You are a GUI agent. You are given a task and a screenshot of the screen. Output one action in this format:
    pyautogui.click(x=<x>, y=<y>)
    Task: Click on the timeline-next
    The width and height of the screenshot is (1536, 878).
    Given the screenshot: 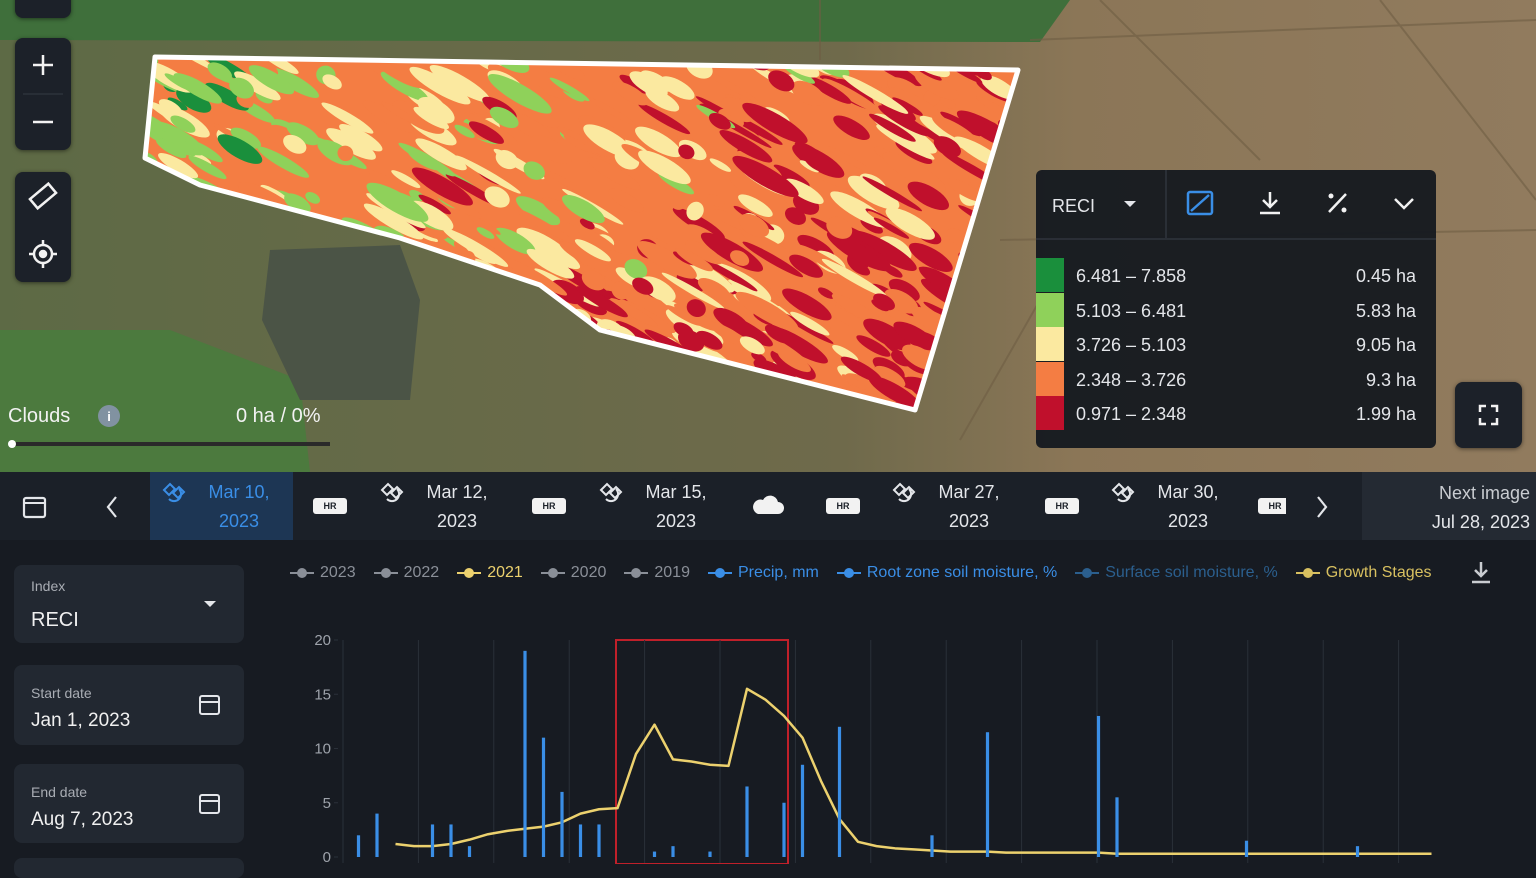 What is the action you would take?
    pyautogui.click(x=1330, y=506)
    